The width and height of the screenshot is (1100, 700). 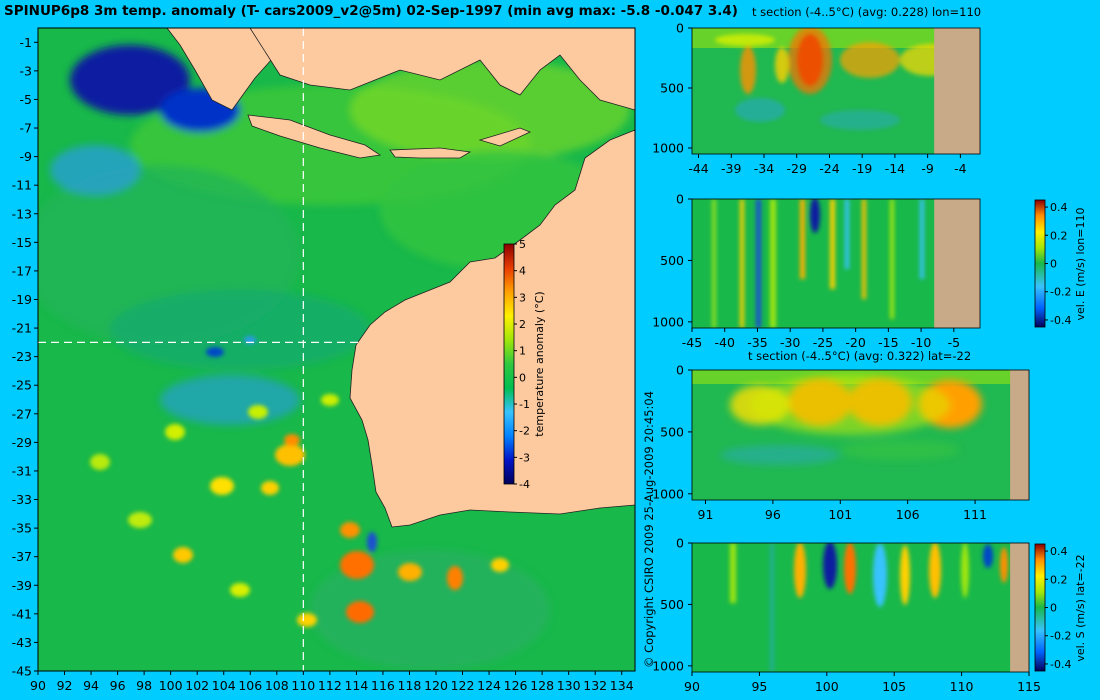 I want to click on section-x-tick-label: 111, so click(x=975, y=514).